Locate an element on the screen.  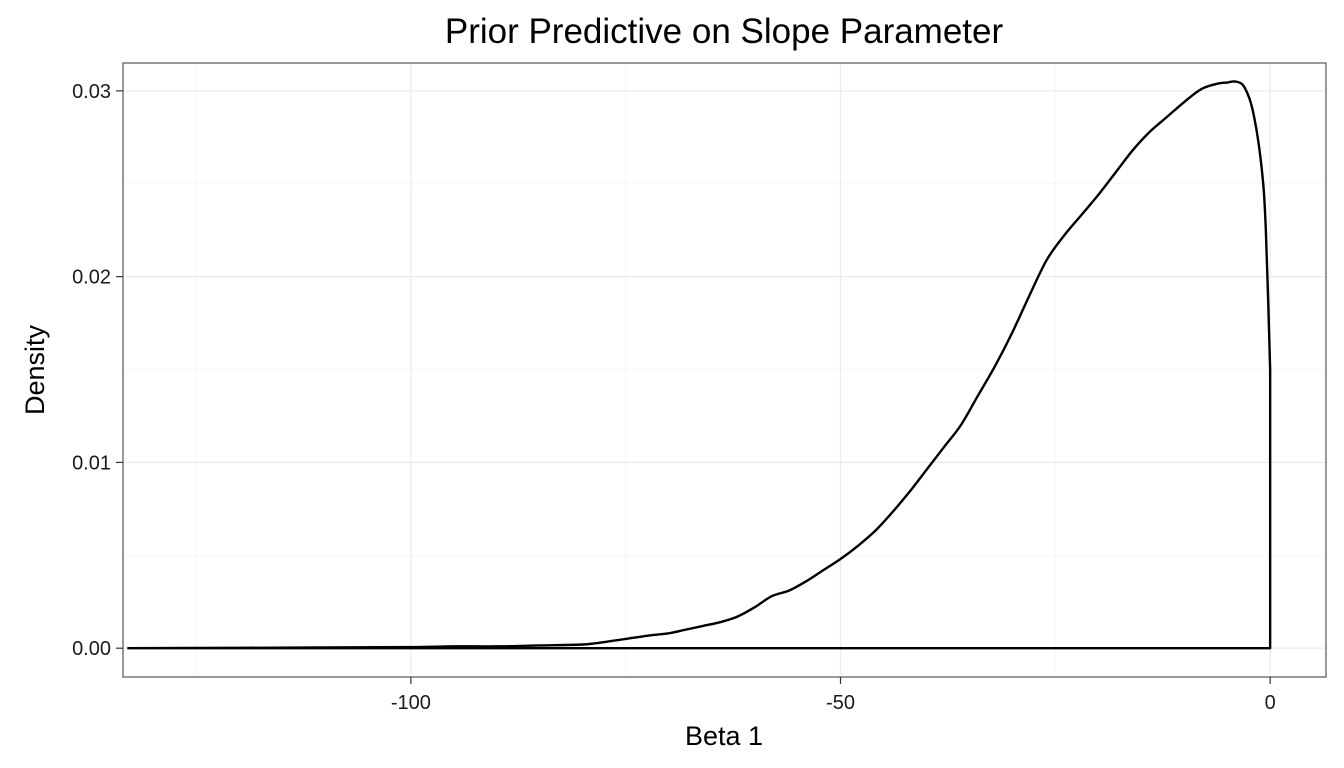
y-axis: 0.00 0.01 0.02 0.03 is located at coordinates (97, 370).